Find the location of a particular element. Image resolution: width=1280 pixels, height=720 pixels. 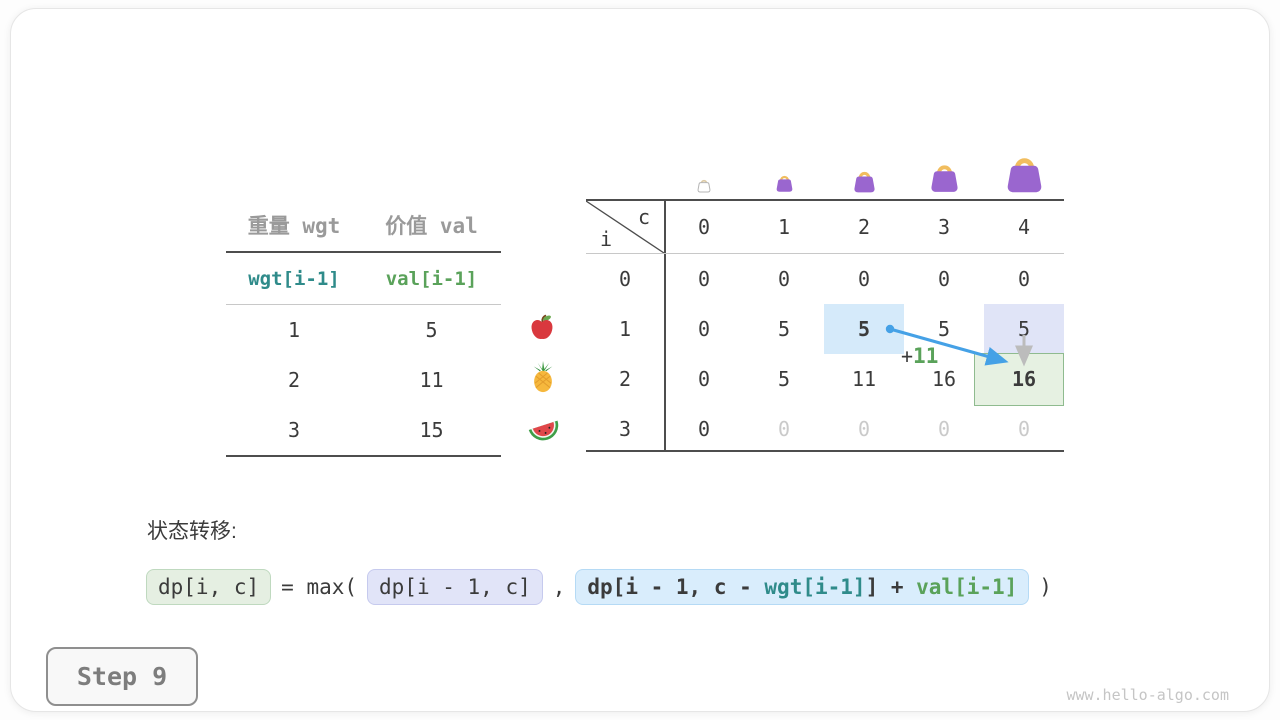

val-index-label: val[i-1] is located at coordinates (431, 278).